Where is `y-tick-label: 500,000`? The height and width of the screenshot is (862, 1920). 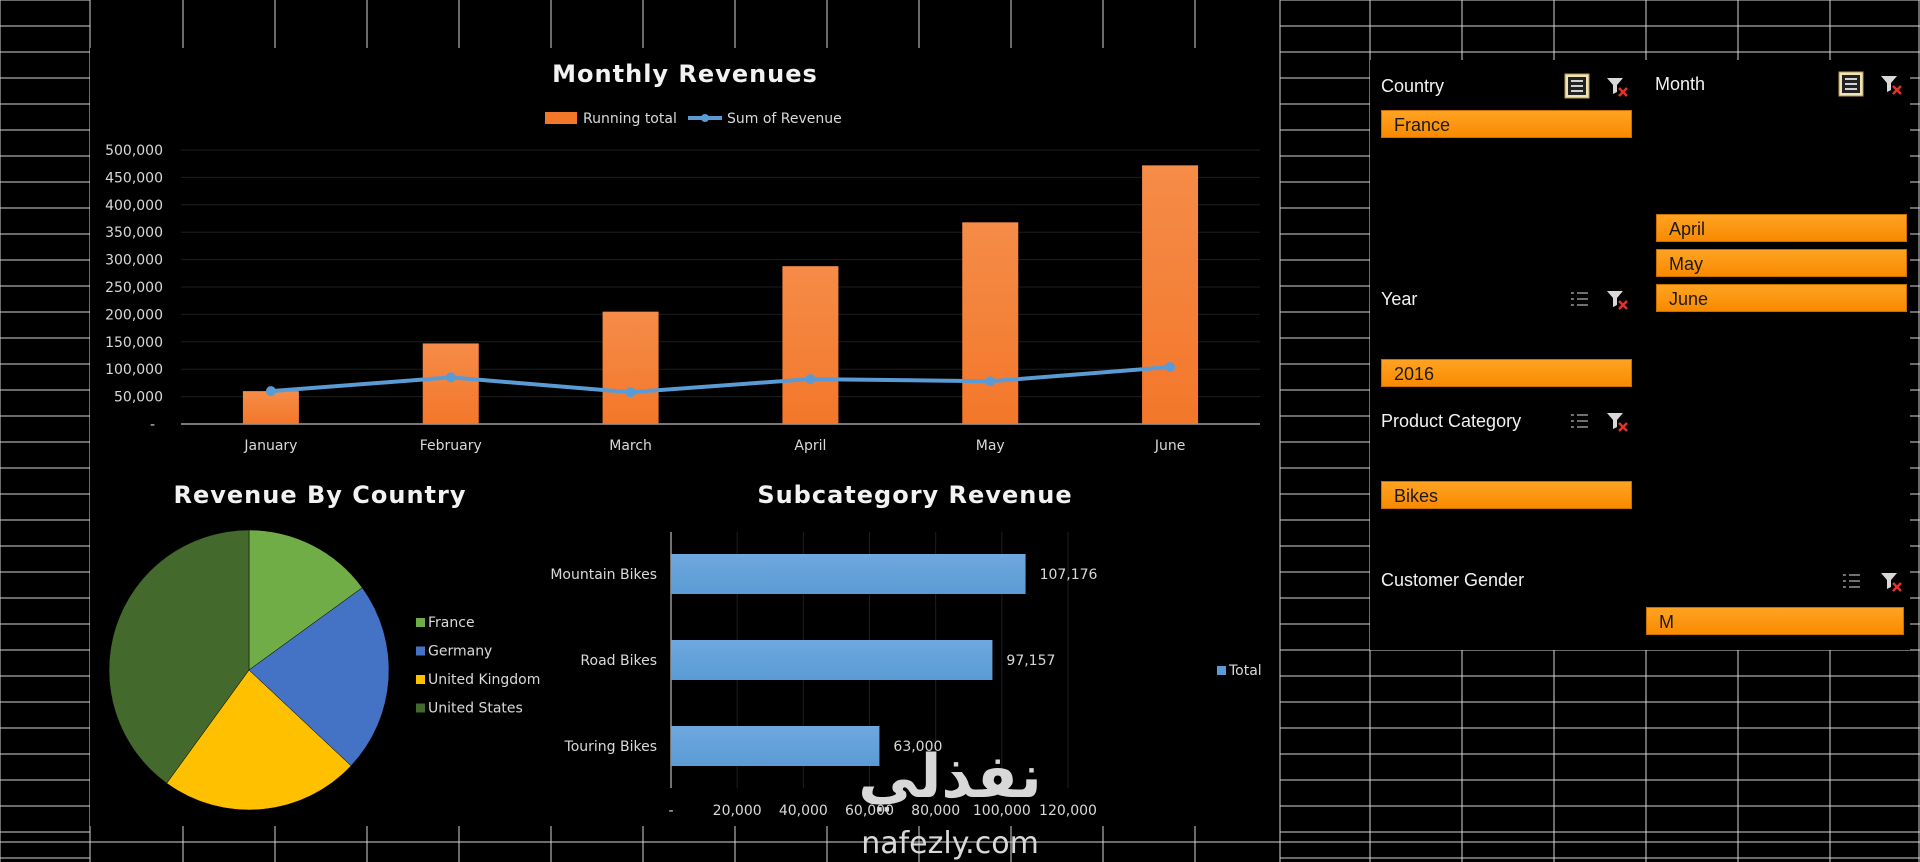 y-tick-label: 500,000 is located at coordinates (134, 151).